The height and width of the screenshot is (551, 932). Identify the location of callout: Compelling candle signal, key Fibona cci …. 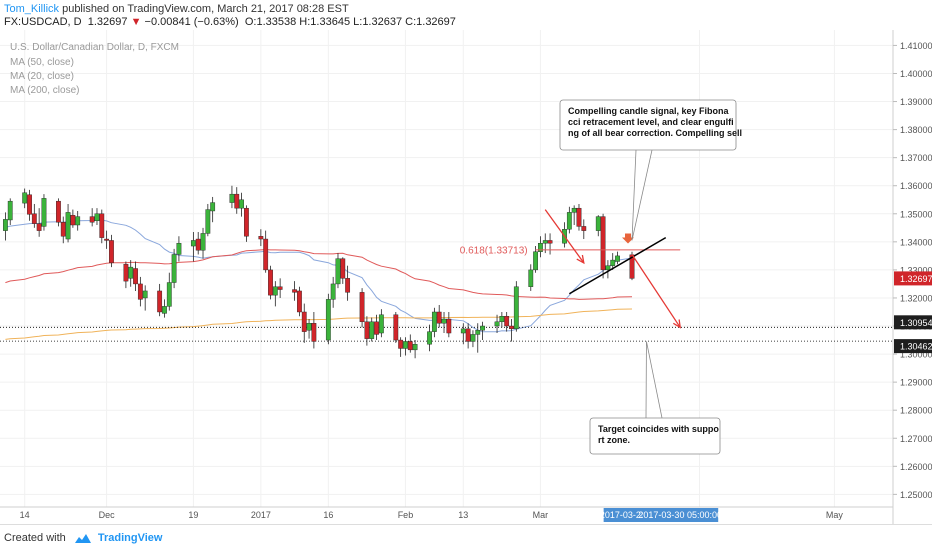
(650, 170).